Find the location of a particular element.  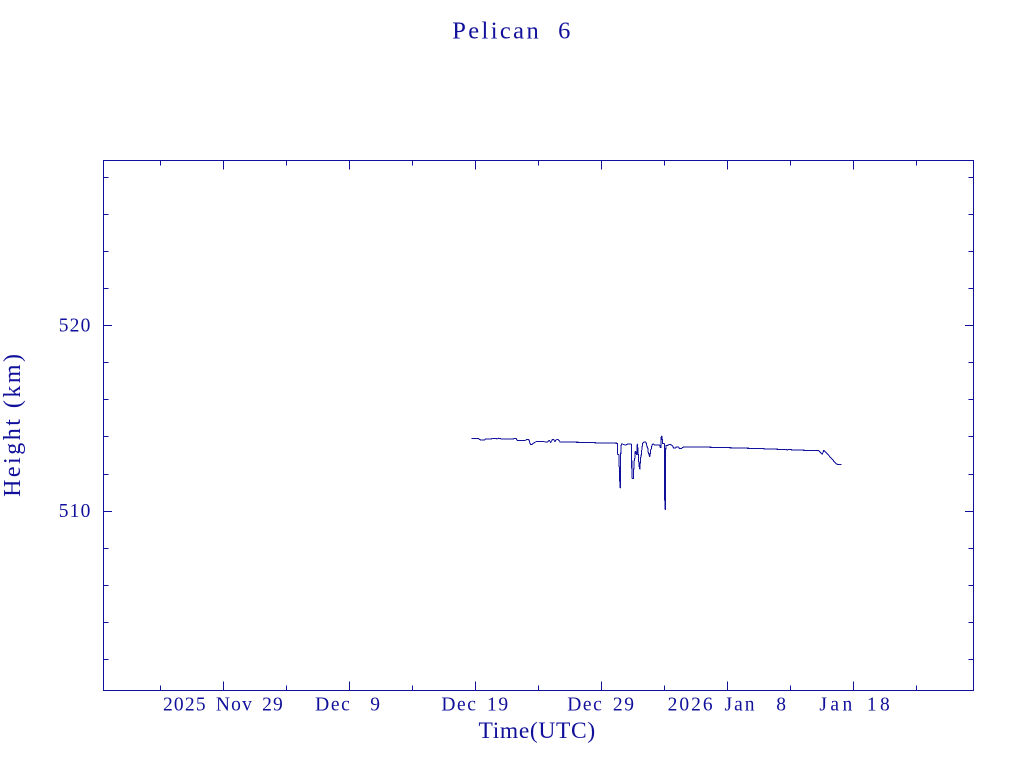

svg-text: 520 is located at coordinates (75, 326).